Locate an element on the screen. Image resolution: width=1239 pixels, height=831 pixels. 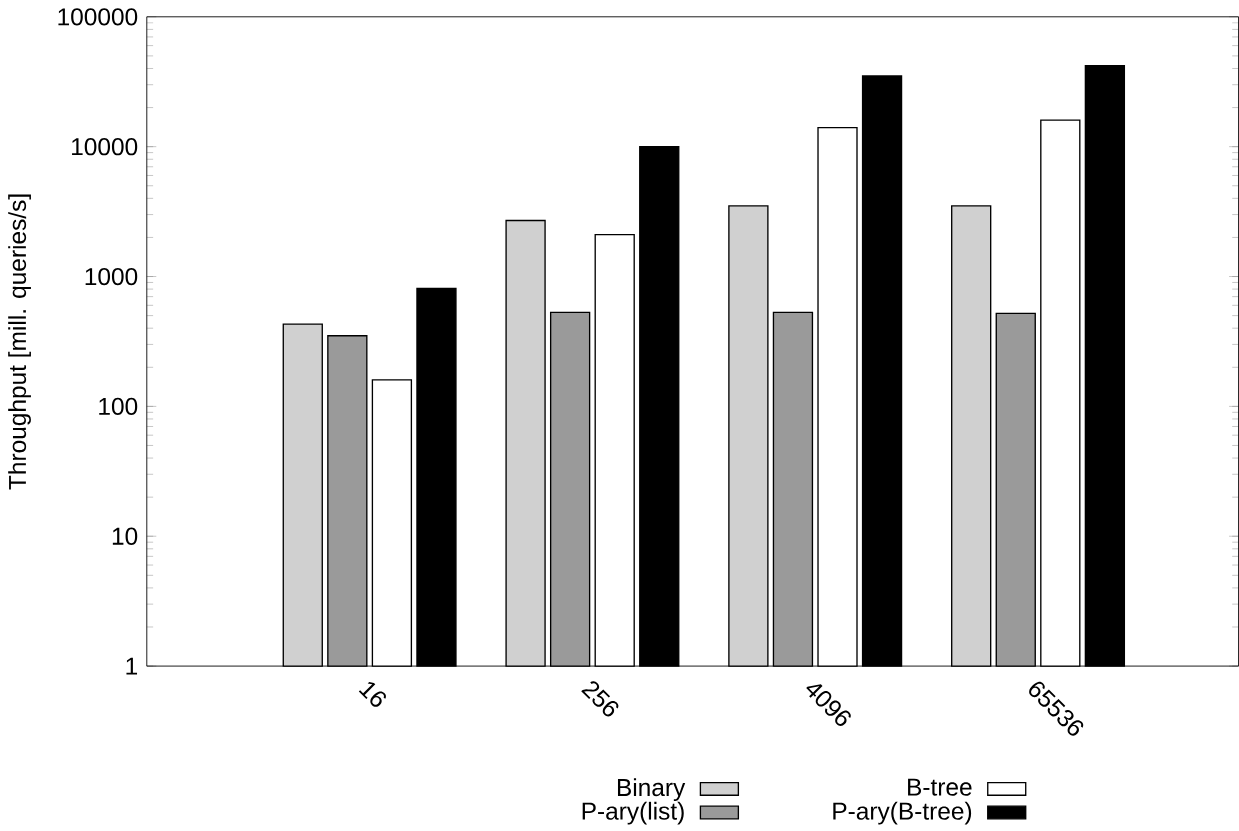
legend-label: Binary is located at coordinates (651, 789).